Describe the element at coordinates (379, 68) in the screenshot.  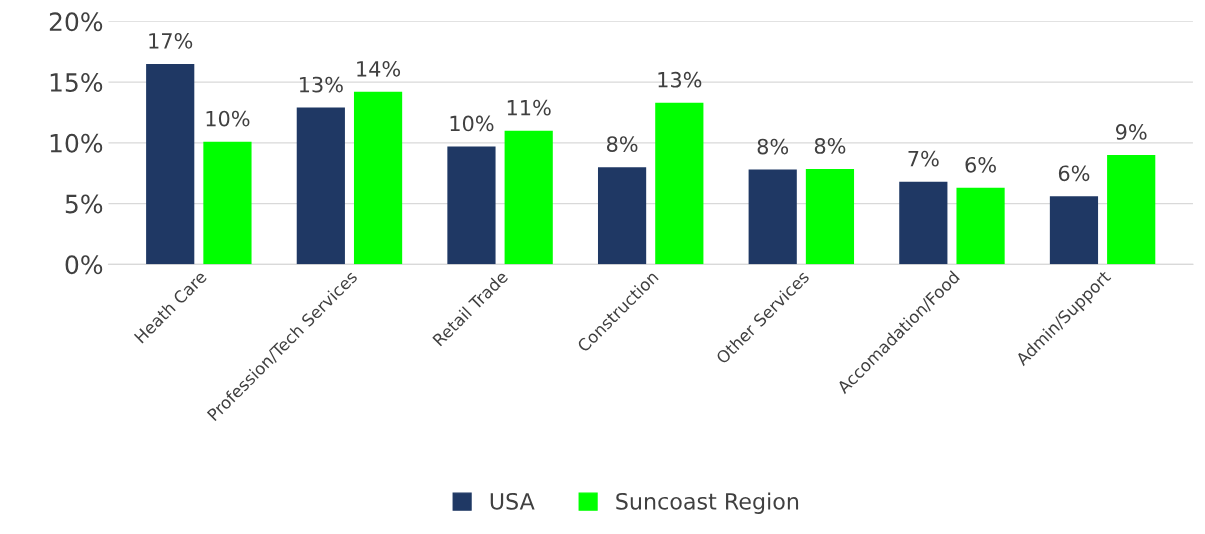
I see `data-label: 14%` at that location.